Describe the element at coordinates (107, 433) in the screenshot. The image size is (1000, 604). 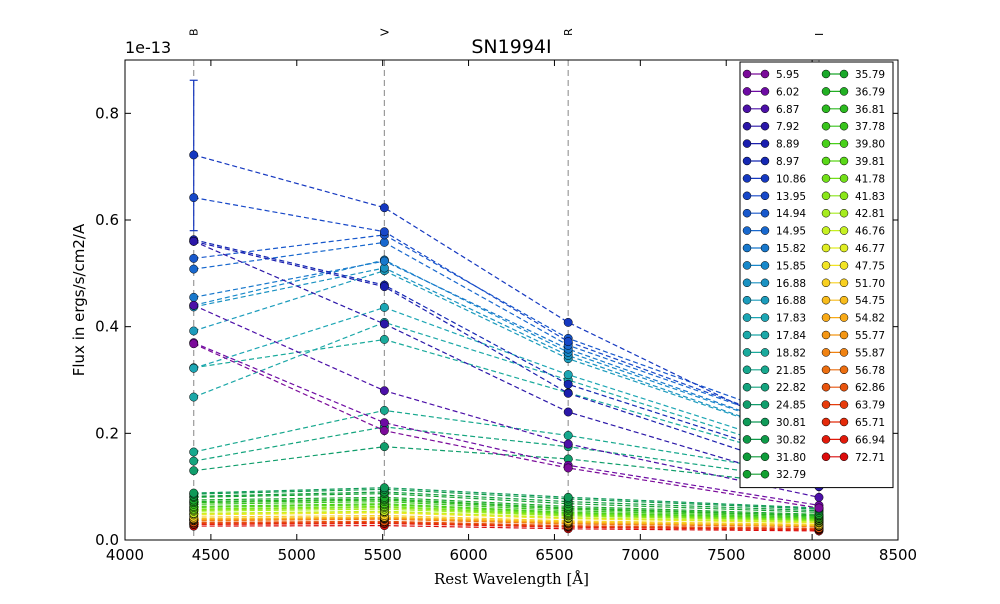
I see `y-tick-label: 0.2` at that location.